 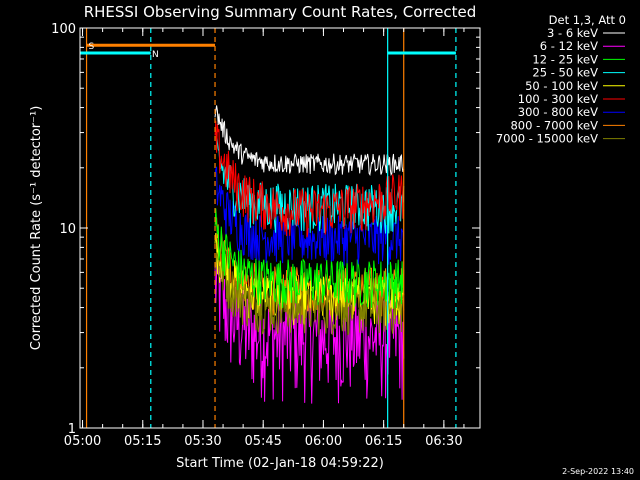 I want to click on legend-label-5: 100 - 300 keV, so click(x=558, y=99).